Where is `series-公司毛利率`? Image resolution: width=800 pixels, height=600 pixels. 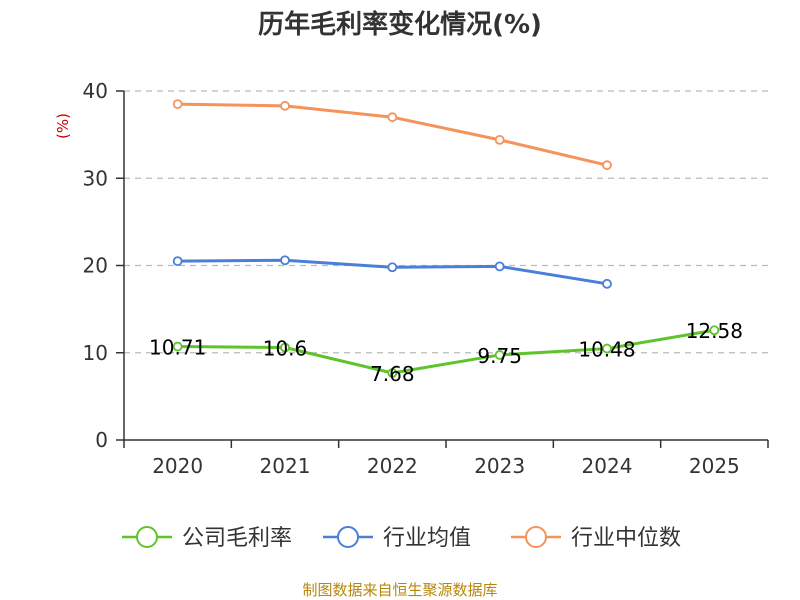
series-公司毛利率 is located at coordinates (446, 351).